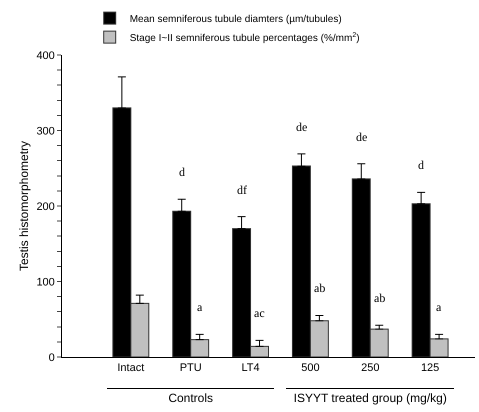  I want to click on x-tick-label: 500, so click(310, 368).